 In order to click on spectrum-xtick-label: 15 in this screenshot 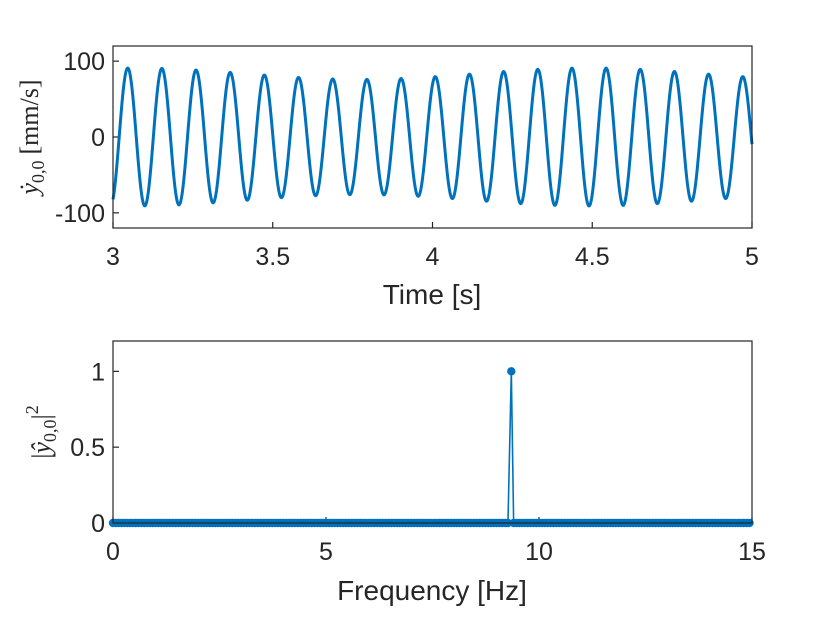, I will do `click(752, 552)`.